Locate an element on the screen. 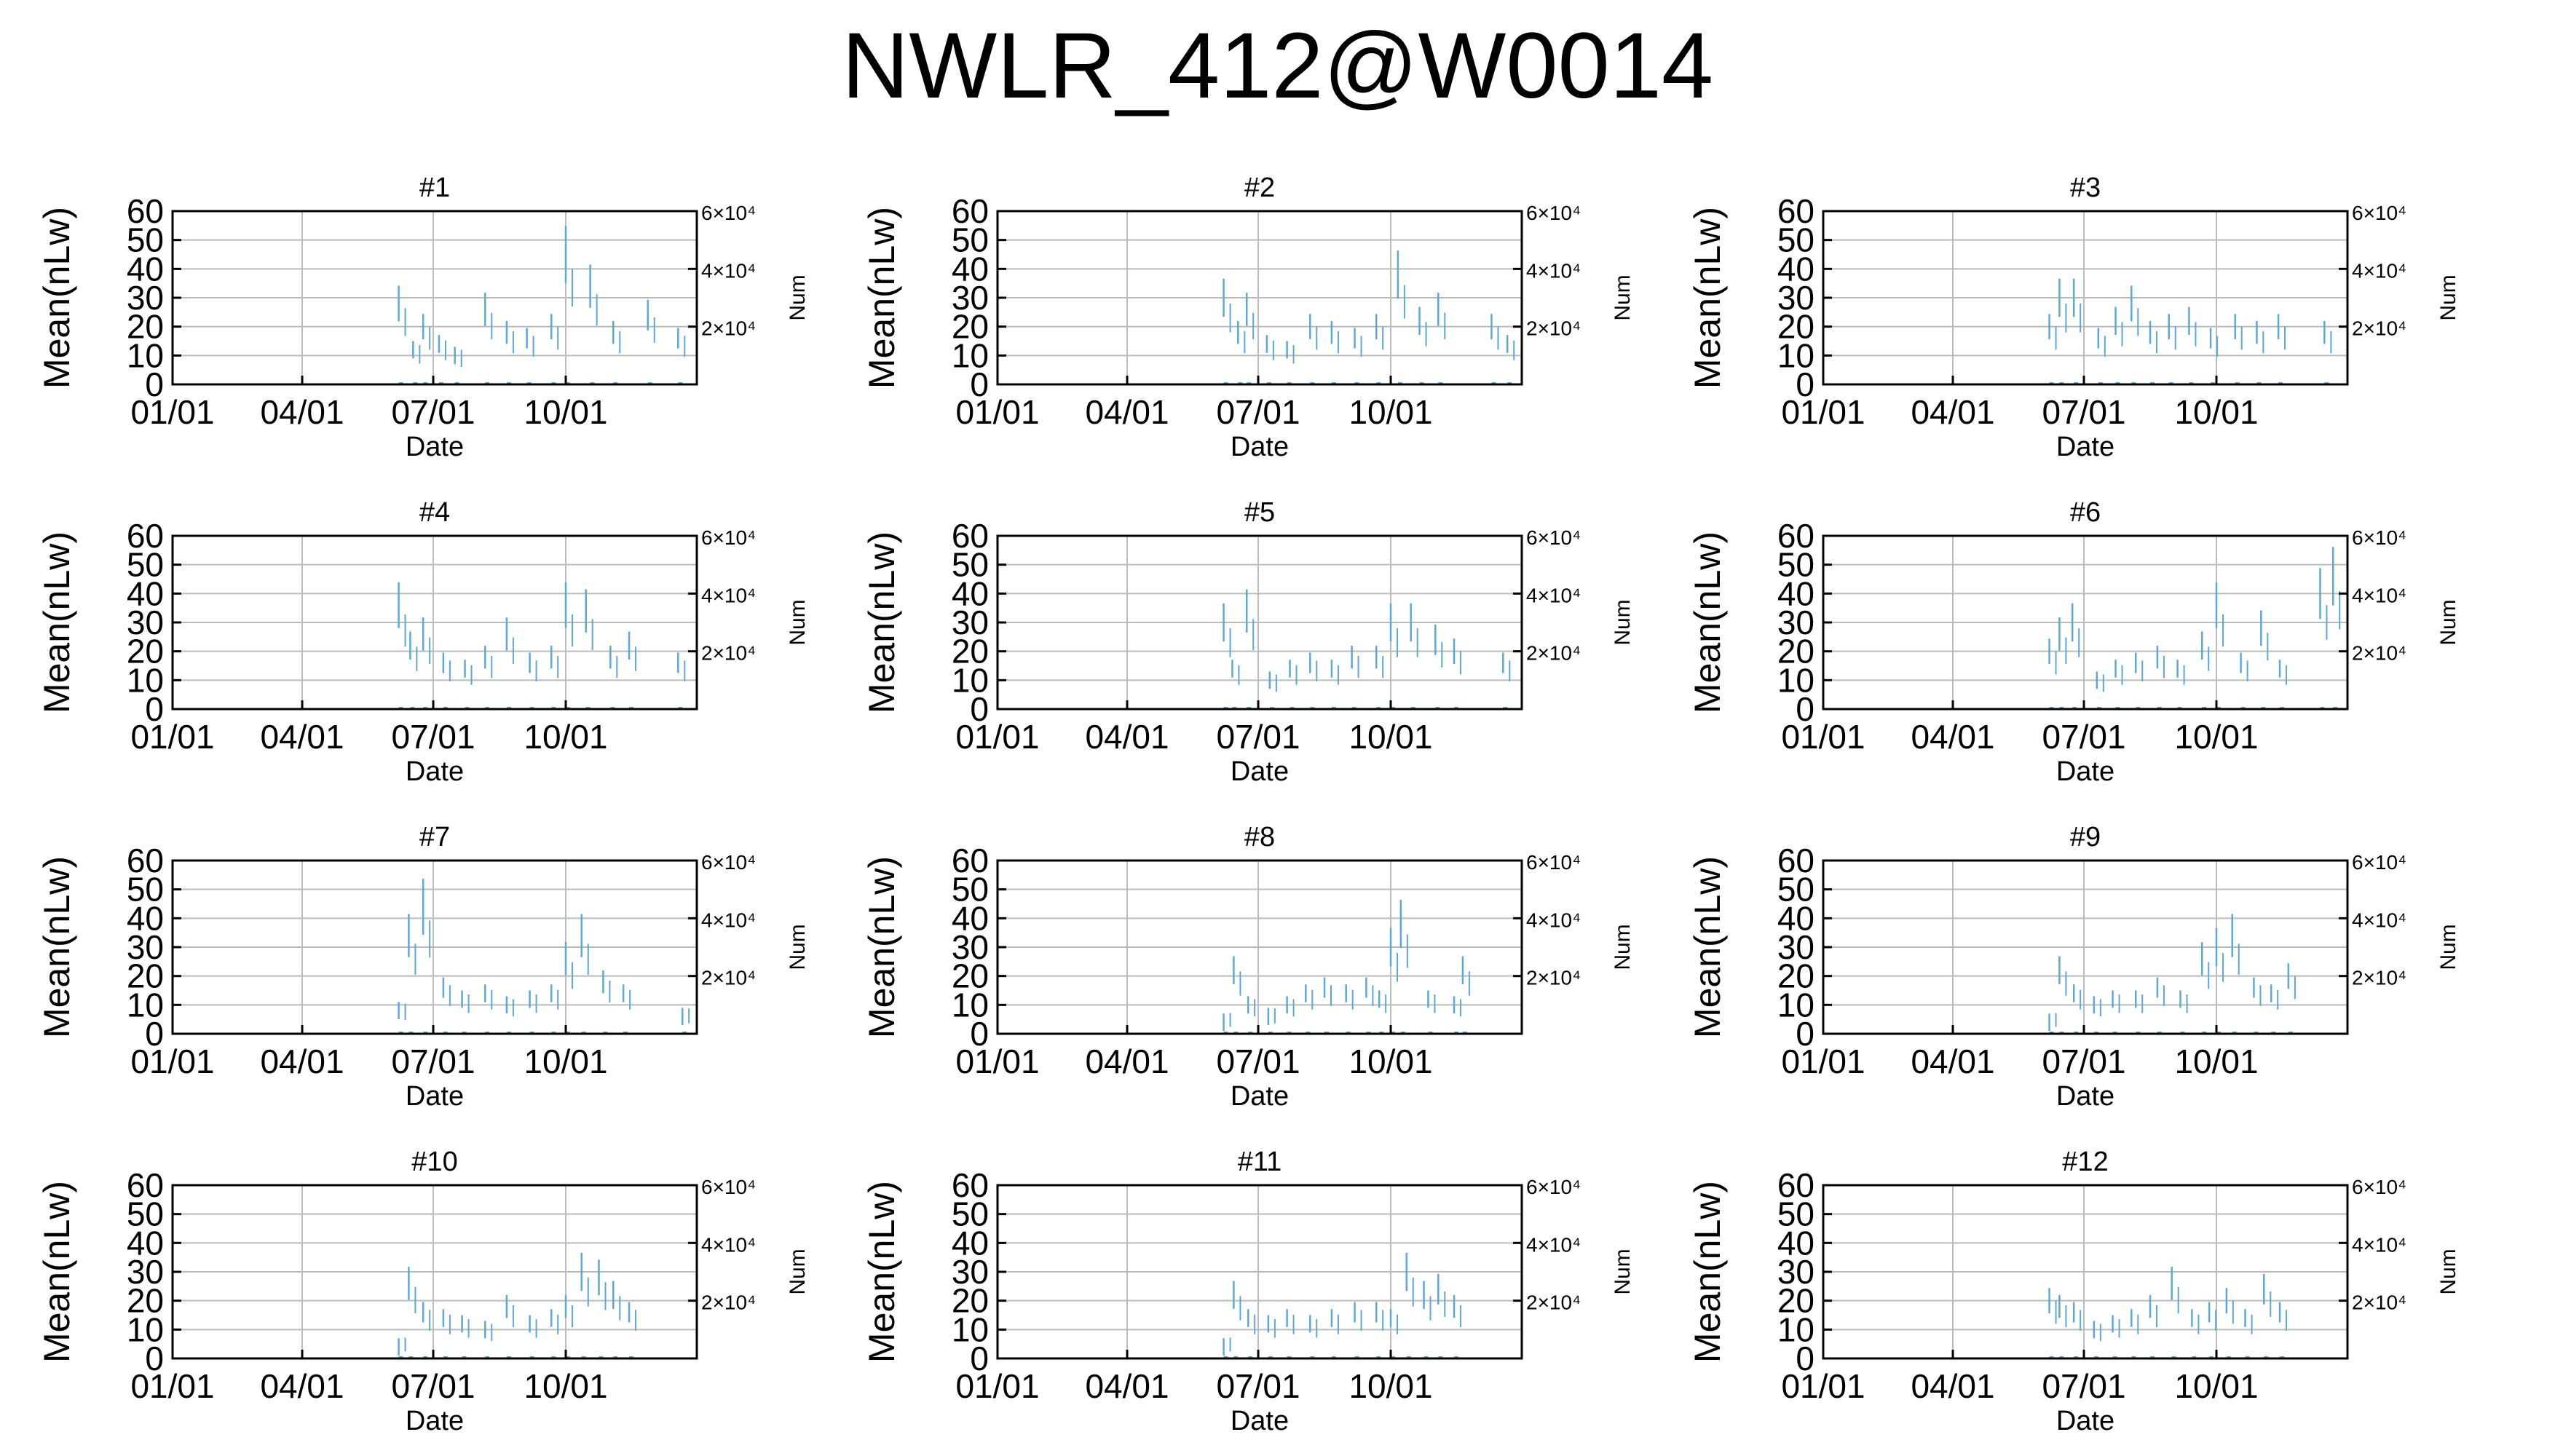 Image resolution: width=2555 pixels, height=1456 pixels. panel-title: #2 is located at coordinates (1259, 188).